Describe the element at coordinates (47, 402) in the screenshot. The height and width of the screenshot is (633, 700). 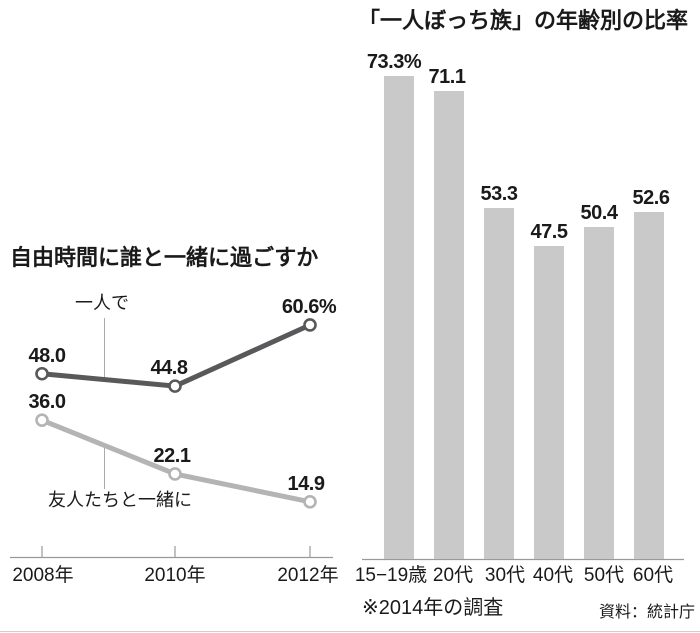
I see `line-value-label: 36.0` at that location.